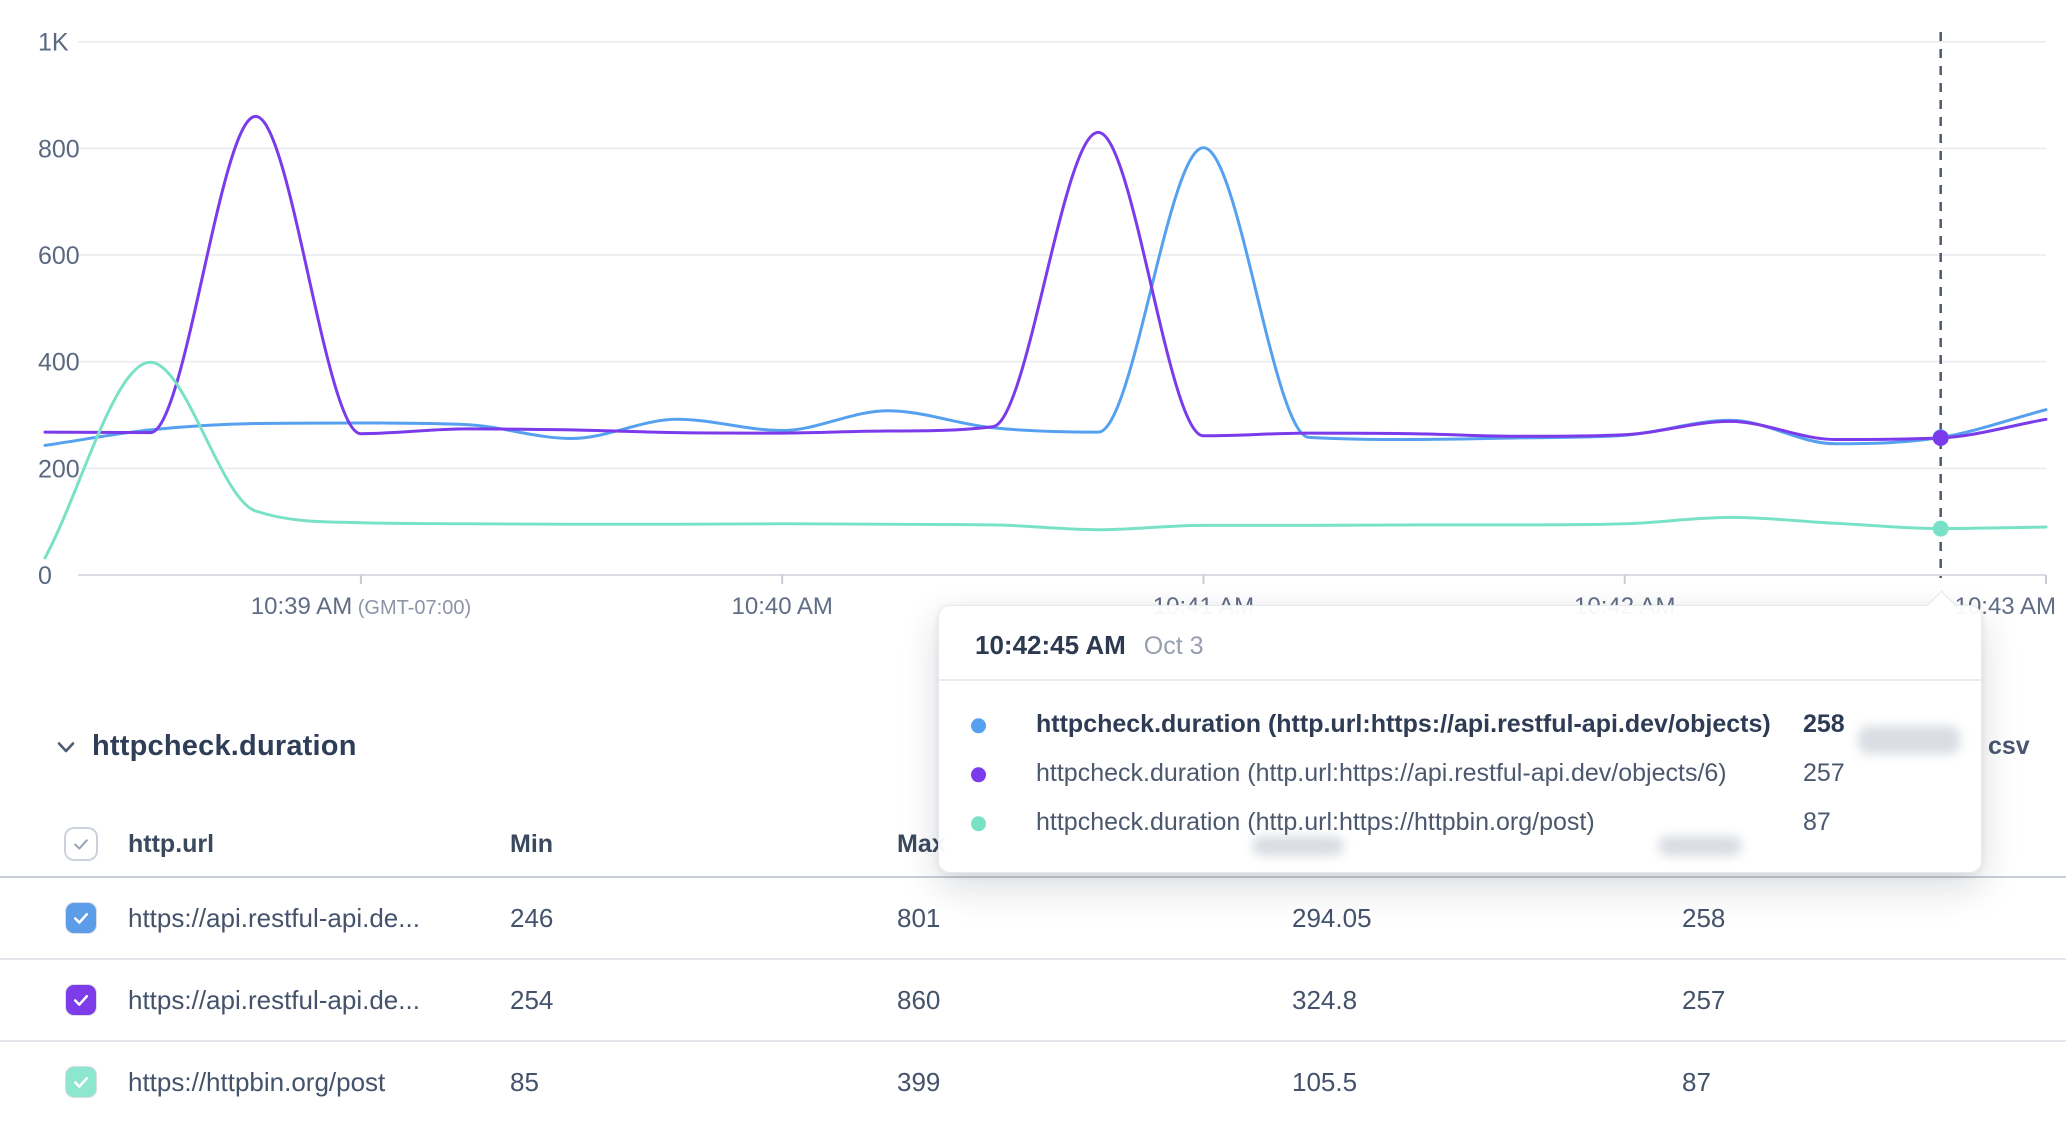  Describe the element at coordinates (2009, 746) in the screenshot. I see `csv-download-link: csv` at that location.